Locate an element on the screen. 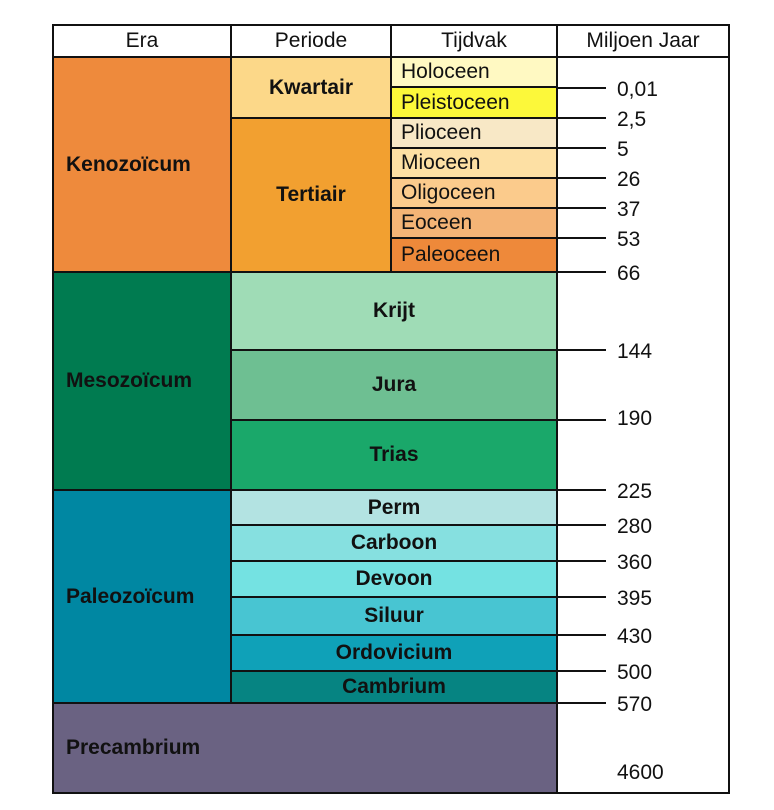 The height and width of the screenshot is (810, 774). era-precambrium: Precambrium is located at coordinates (305, 748).